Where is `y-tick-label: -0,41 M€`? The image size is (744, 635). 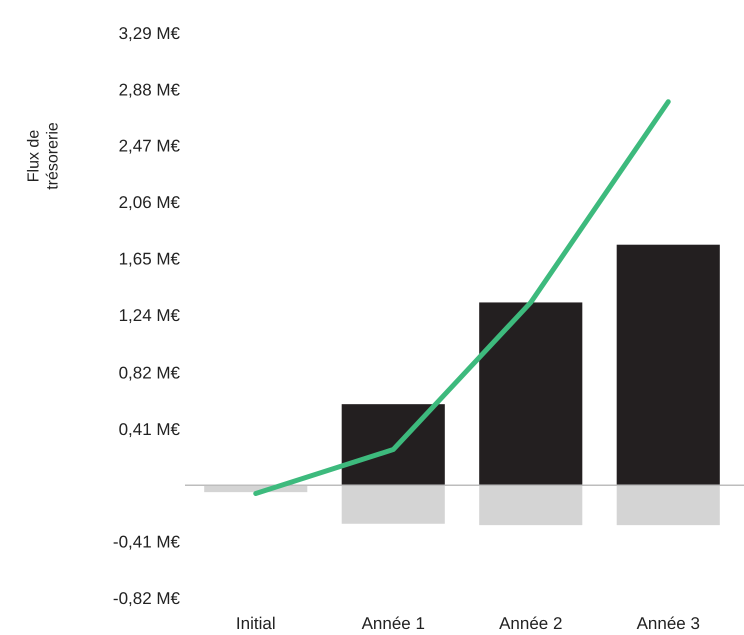 y-tick-label: -0,41 M€ is located at coordinates (146, 542).